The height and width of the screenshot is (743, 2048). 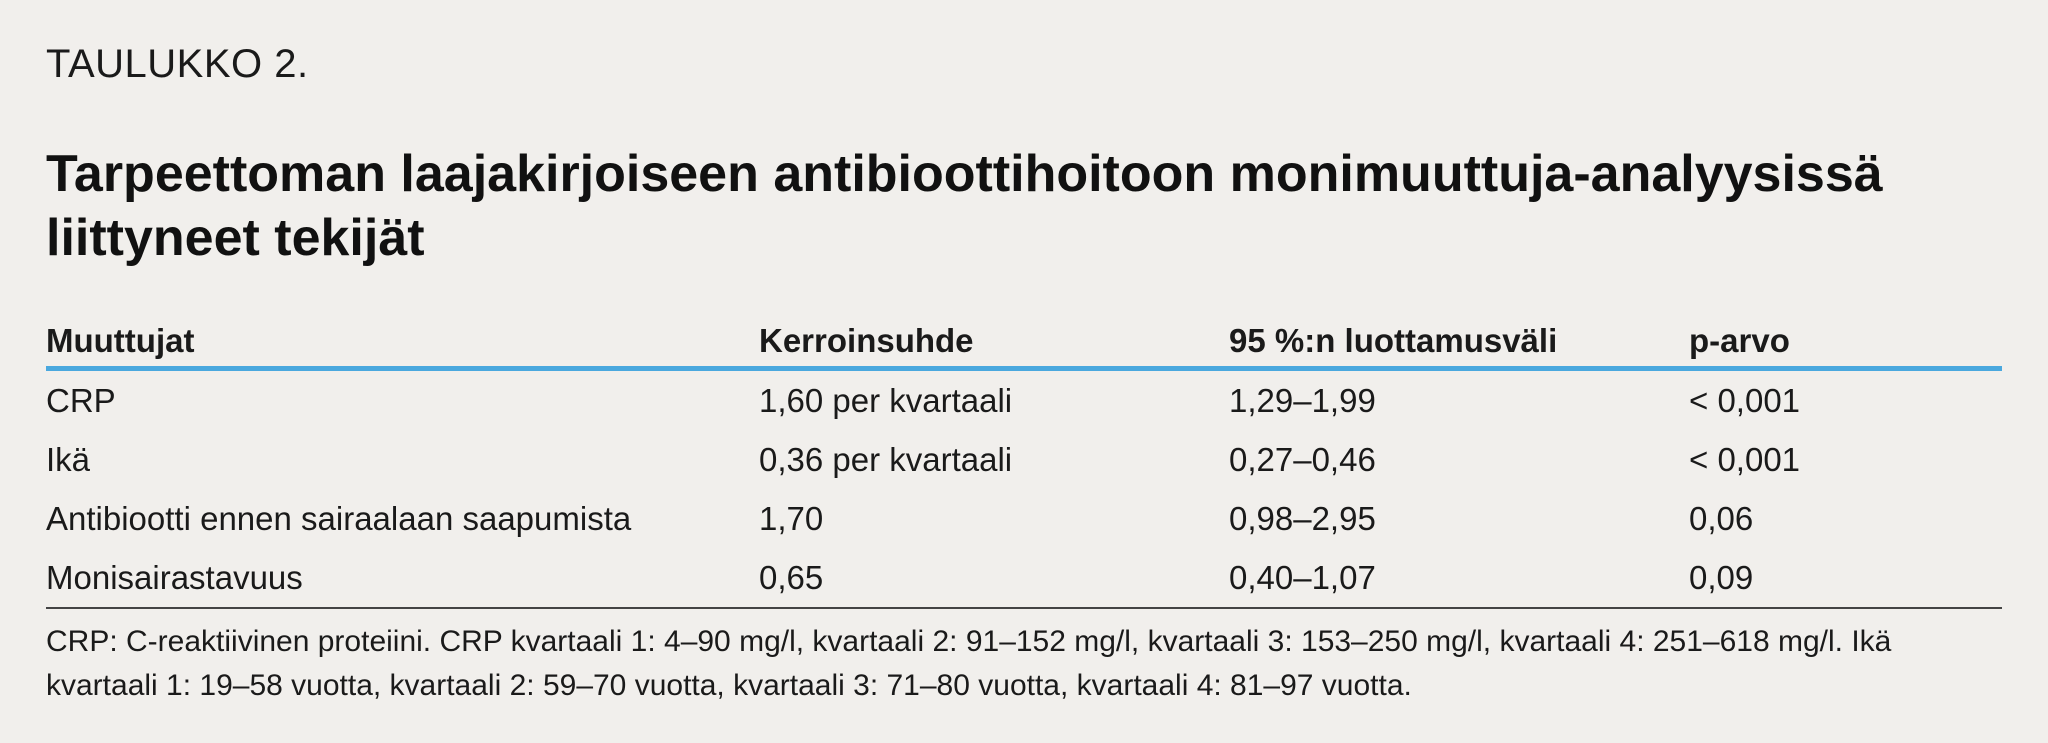 I want to click on cell-odds-ratio: 1,70, so click(x=791, y=518).